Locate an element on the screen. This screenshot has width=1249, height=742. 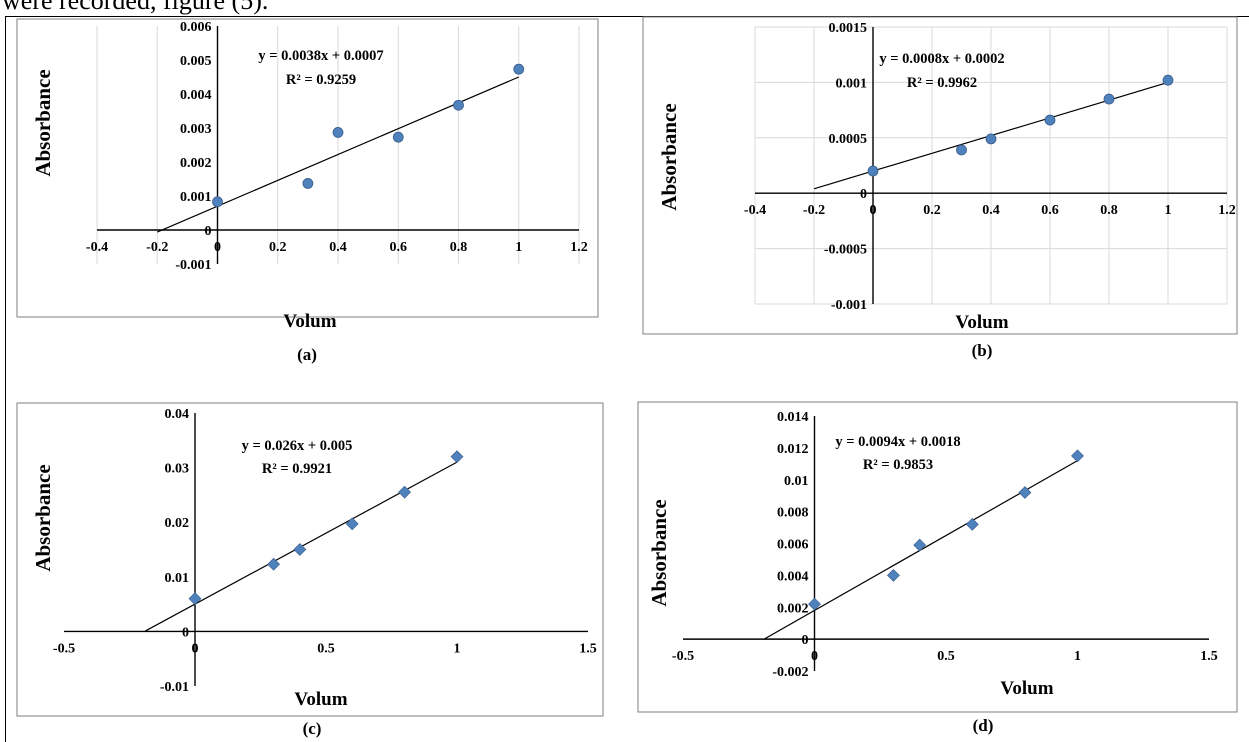
y-tick-label: 0.008 is located at coordinates (793, 513).